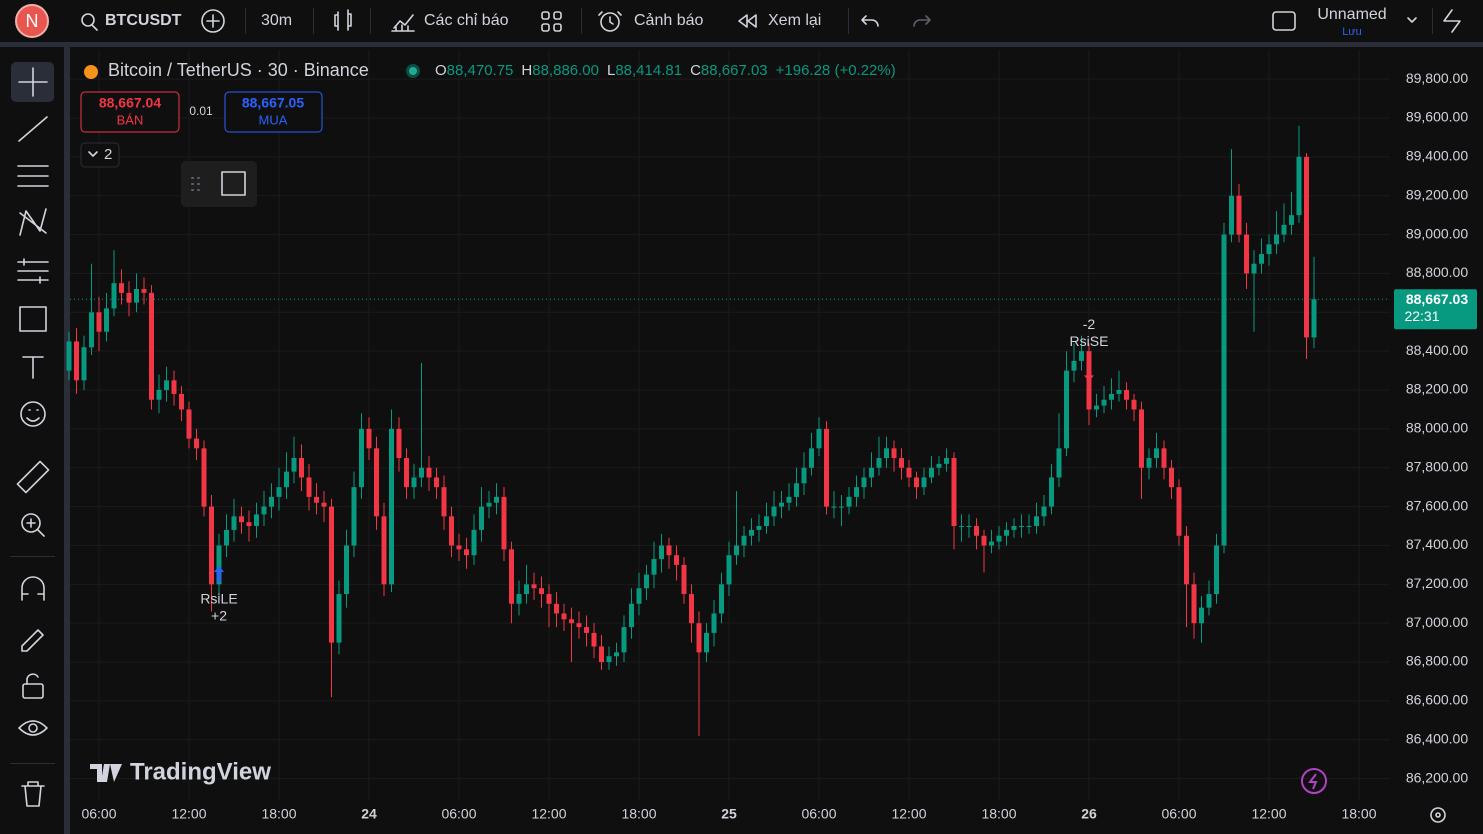 This screenshot has height=834, width=1483. What do you see at coordinates (1437, 428) in the screenshot?
I see `y-tick-label: 88,000.00` at bounding box center [1437, 428].